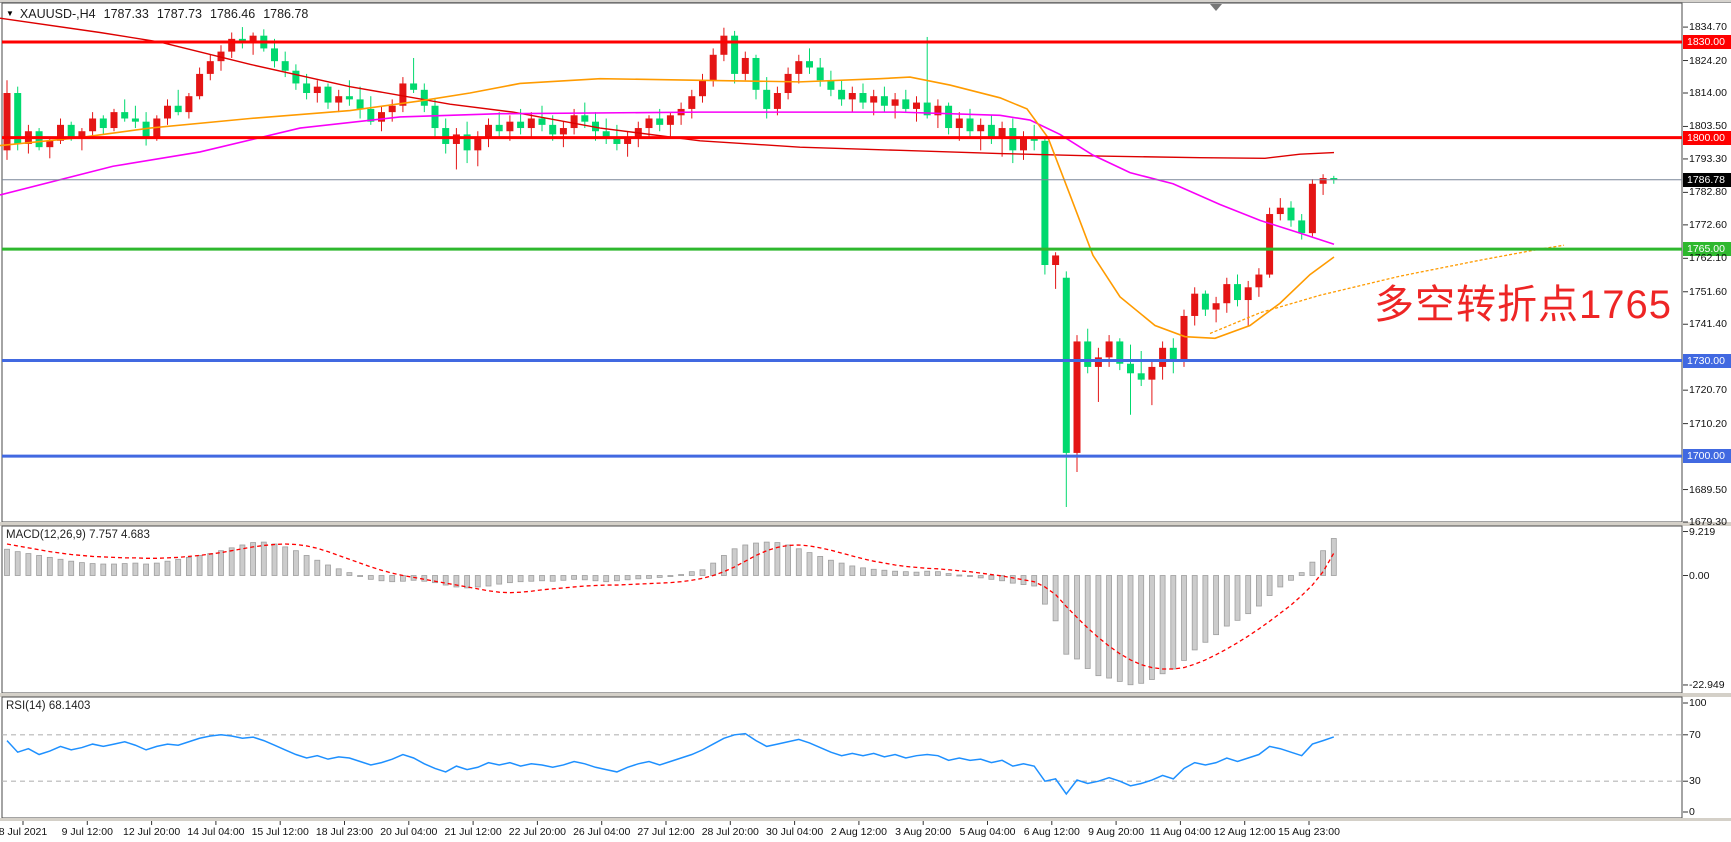  What do you see at coordinates (1708, 60) in the screenshot?
I see `price-tick-label: 1824.20` at bounding box center [1708, 60].